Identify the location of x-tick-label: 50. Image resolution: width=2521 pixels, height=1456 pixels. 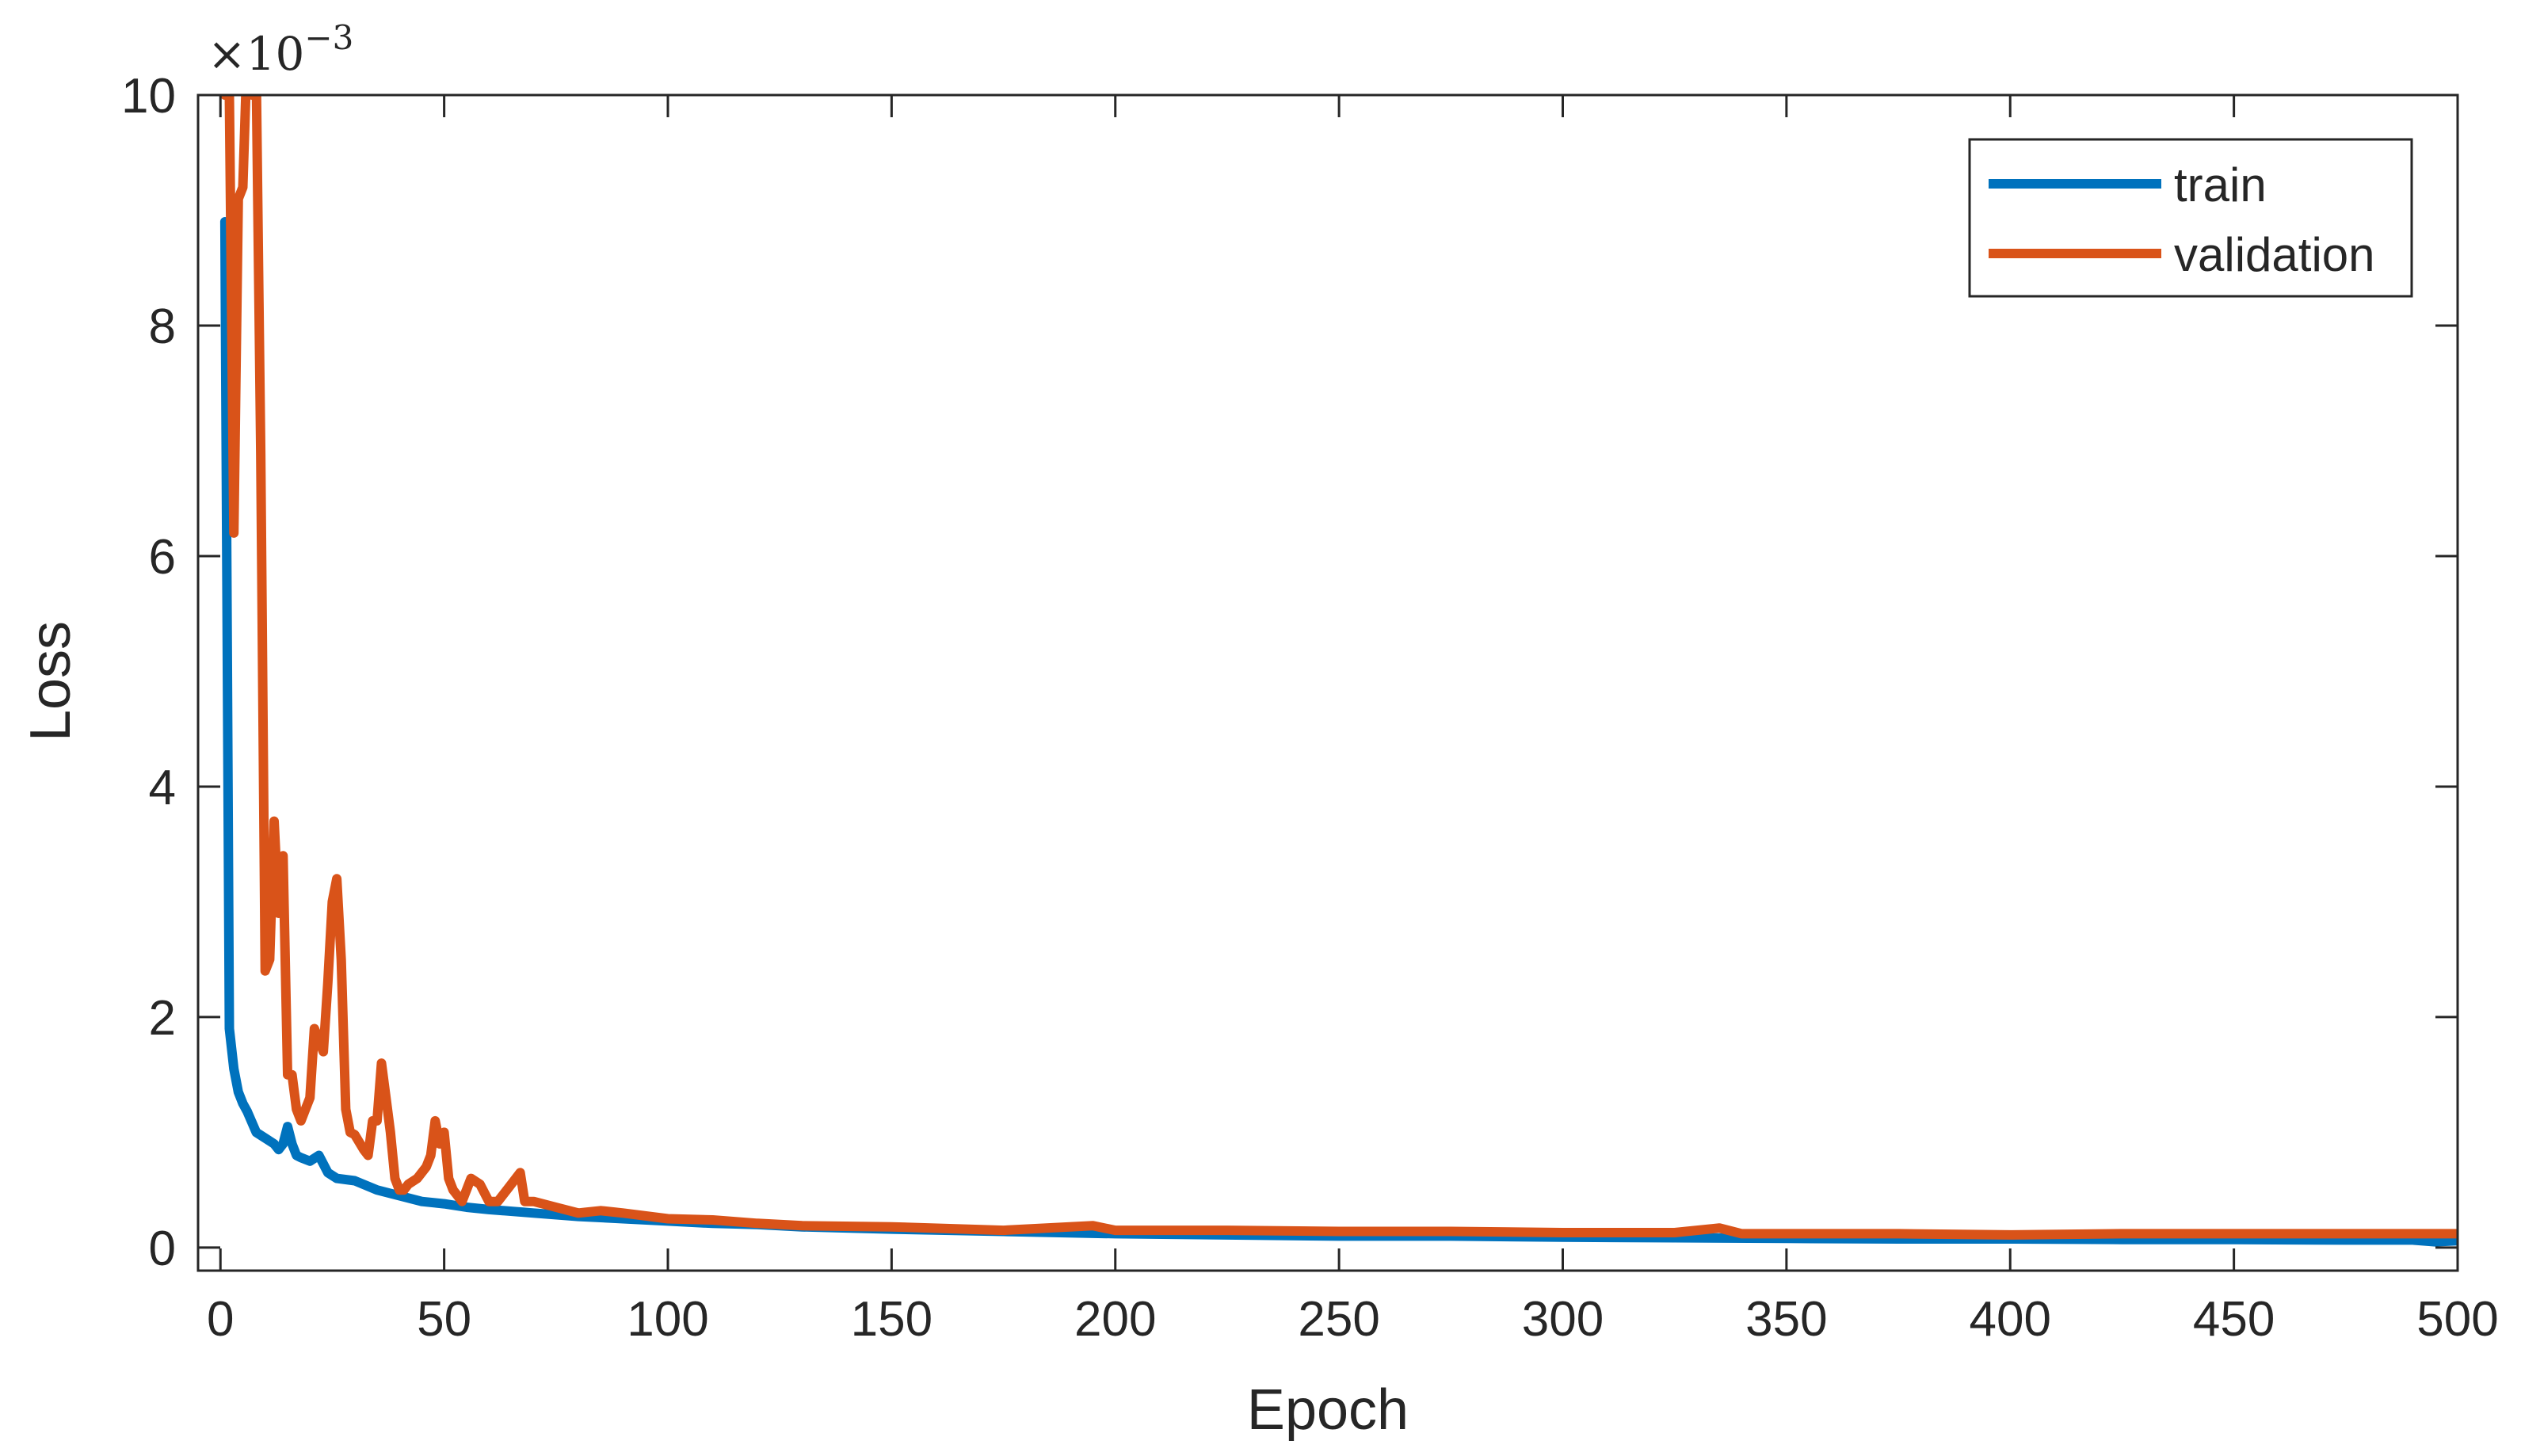
(444, 1319).